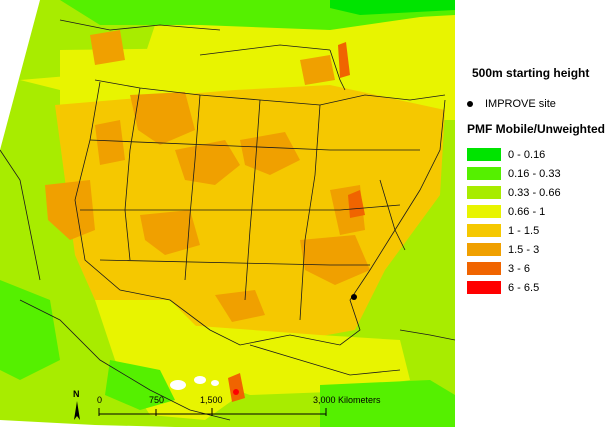 The image size is (613, 432). Describe the element at coordinates (519, 268) in the screenshot. I see `legend-item-label: 3 - 6` at that location.